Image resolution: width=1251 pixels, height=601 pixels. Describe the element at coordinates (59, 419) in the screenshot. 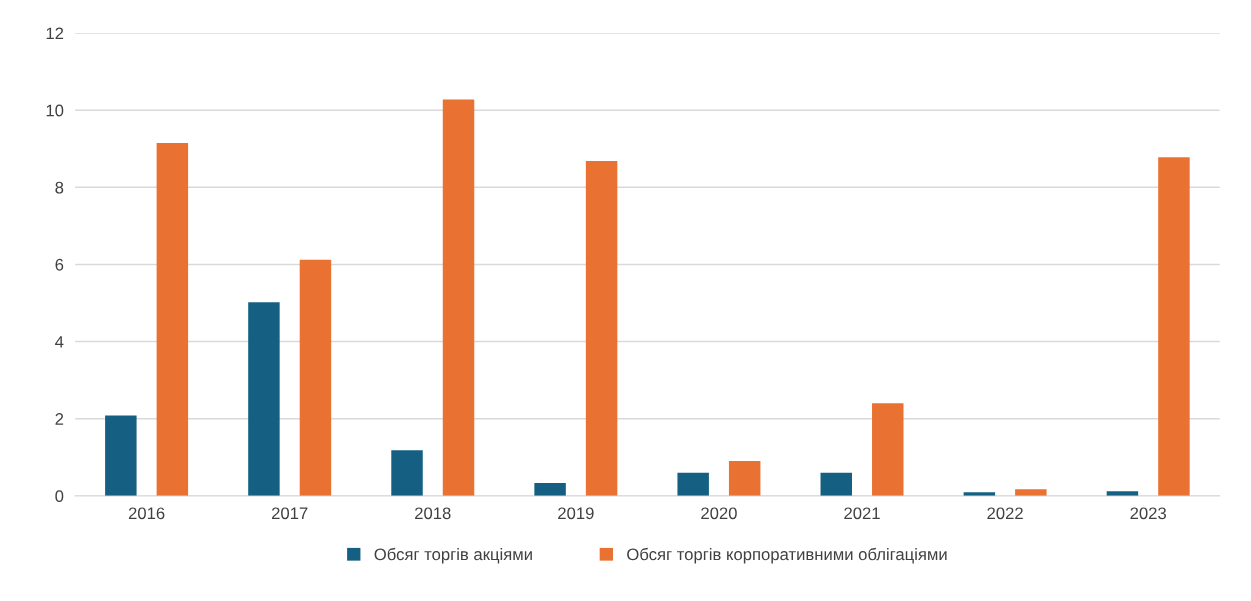

I see `y-tick-label: 2` at that location.